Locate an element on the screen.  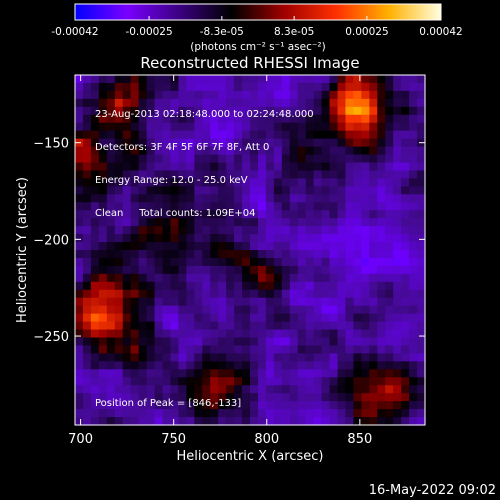
y-axis-label: Heliocentric Y (arcsec) is located at coordinates (22, 250).